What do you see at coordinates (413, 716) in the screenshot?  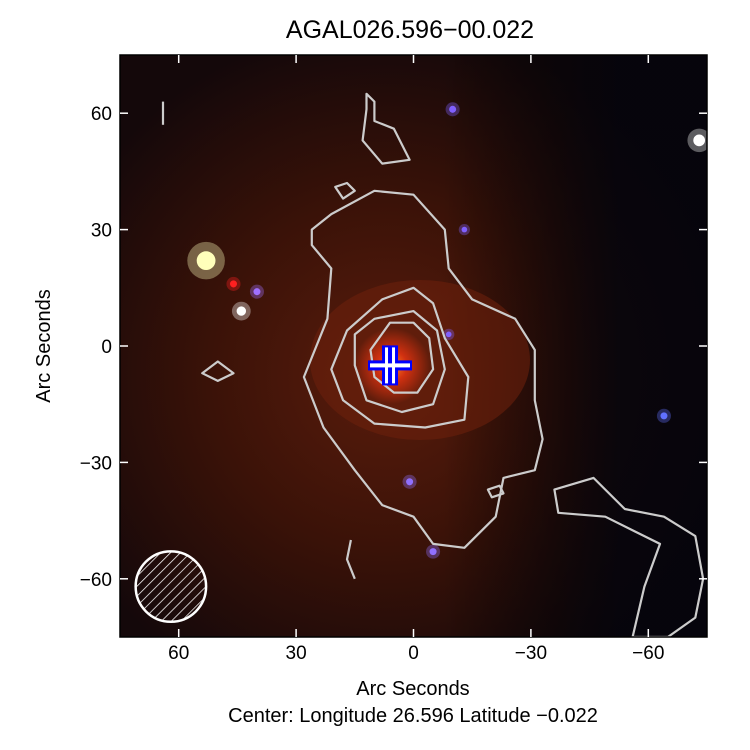 I see `footer-center-label: Center: Longitude 26.596 Latitude −0.022` at bounding box center [413, 716].